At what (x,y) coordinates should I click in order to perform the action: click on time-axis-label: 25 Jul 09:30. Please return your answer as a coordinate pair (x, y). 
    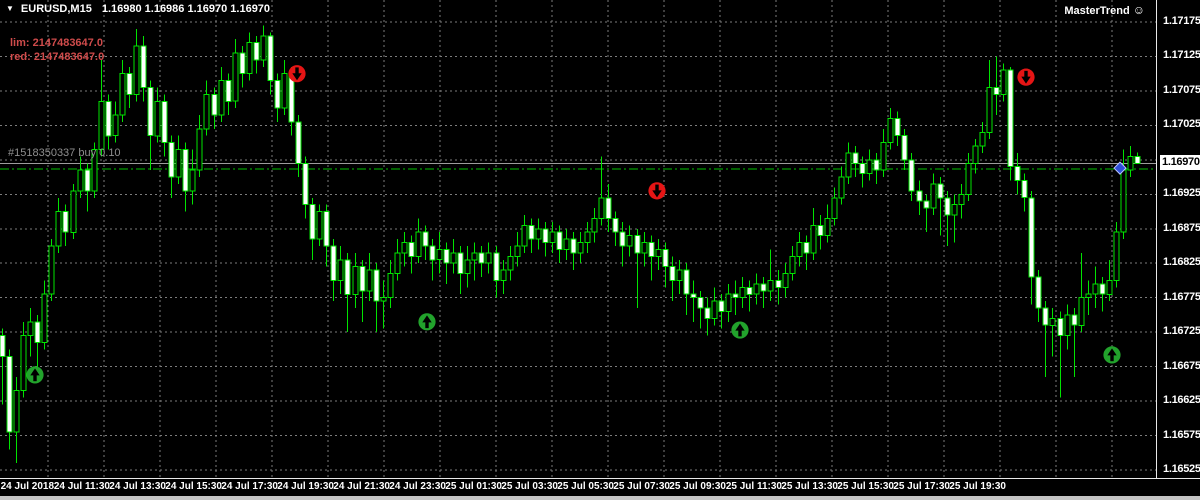
    Looking at the image, I should click on (697, 486).